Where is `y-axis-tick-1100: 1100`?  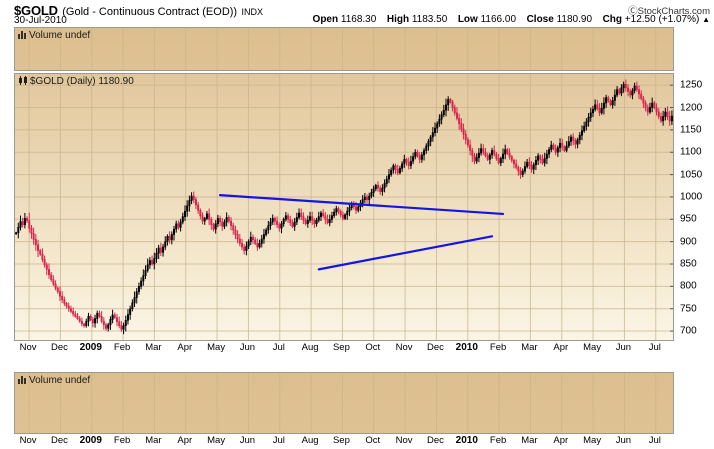
y-axis-tick-1100: 1100 is located at coordinates (691, 152).